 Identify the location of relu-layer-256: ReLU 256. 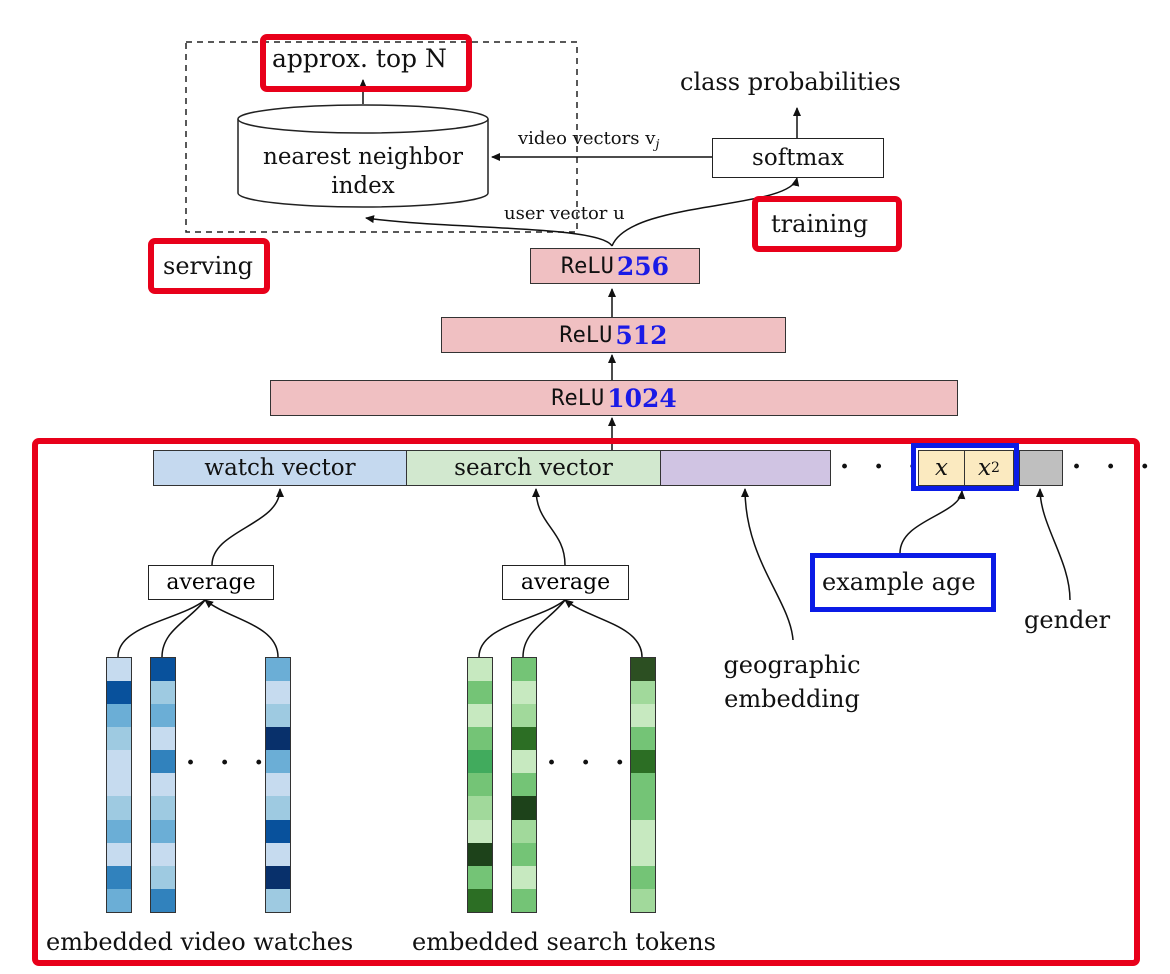
(615, 266).